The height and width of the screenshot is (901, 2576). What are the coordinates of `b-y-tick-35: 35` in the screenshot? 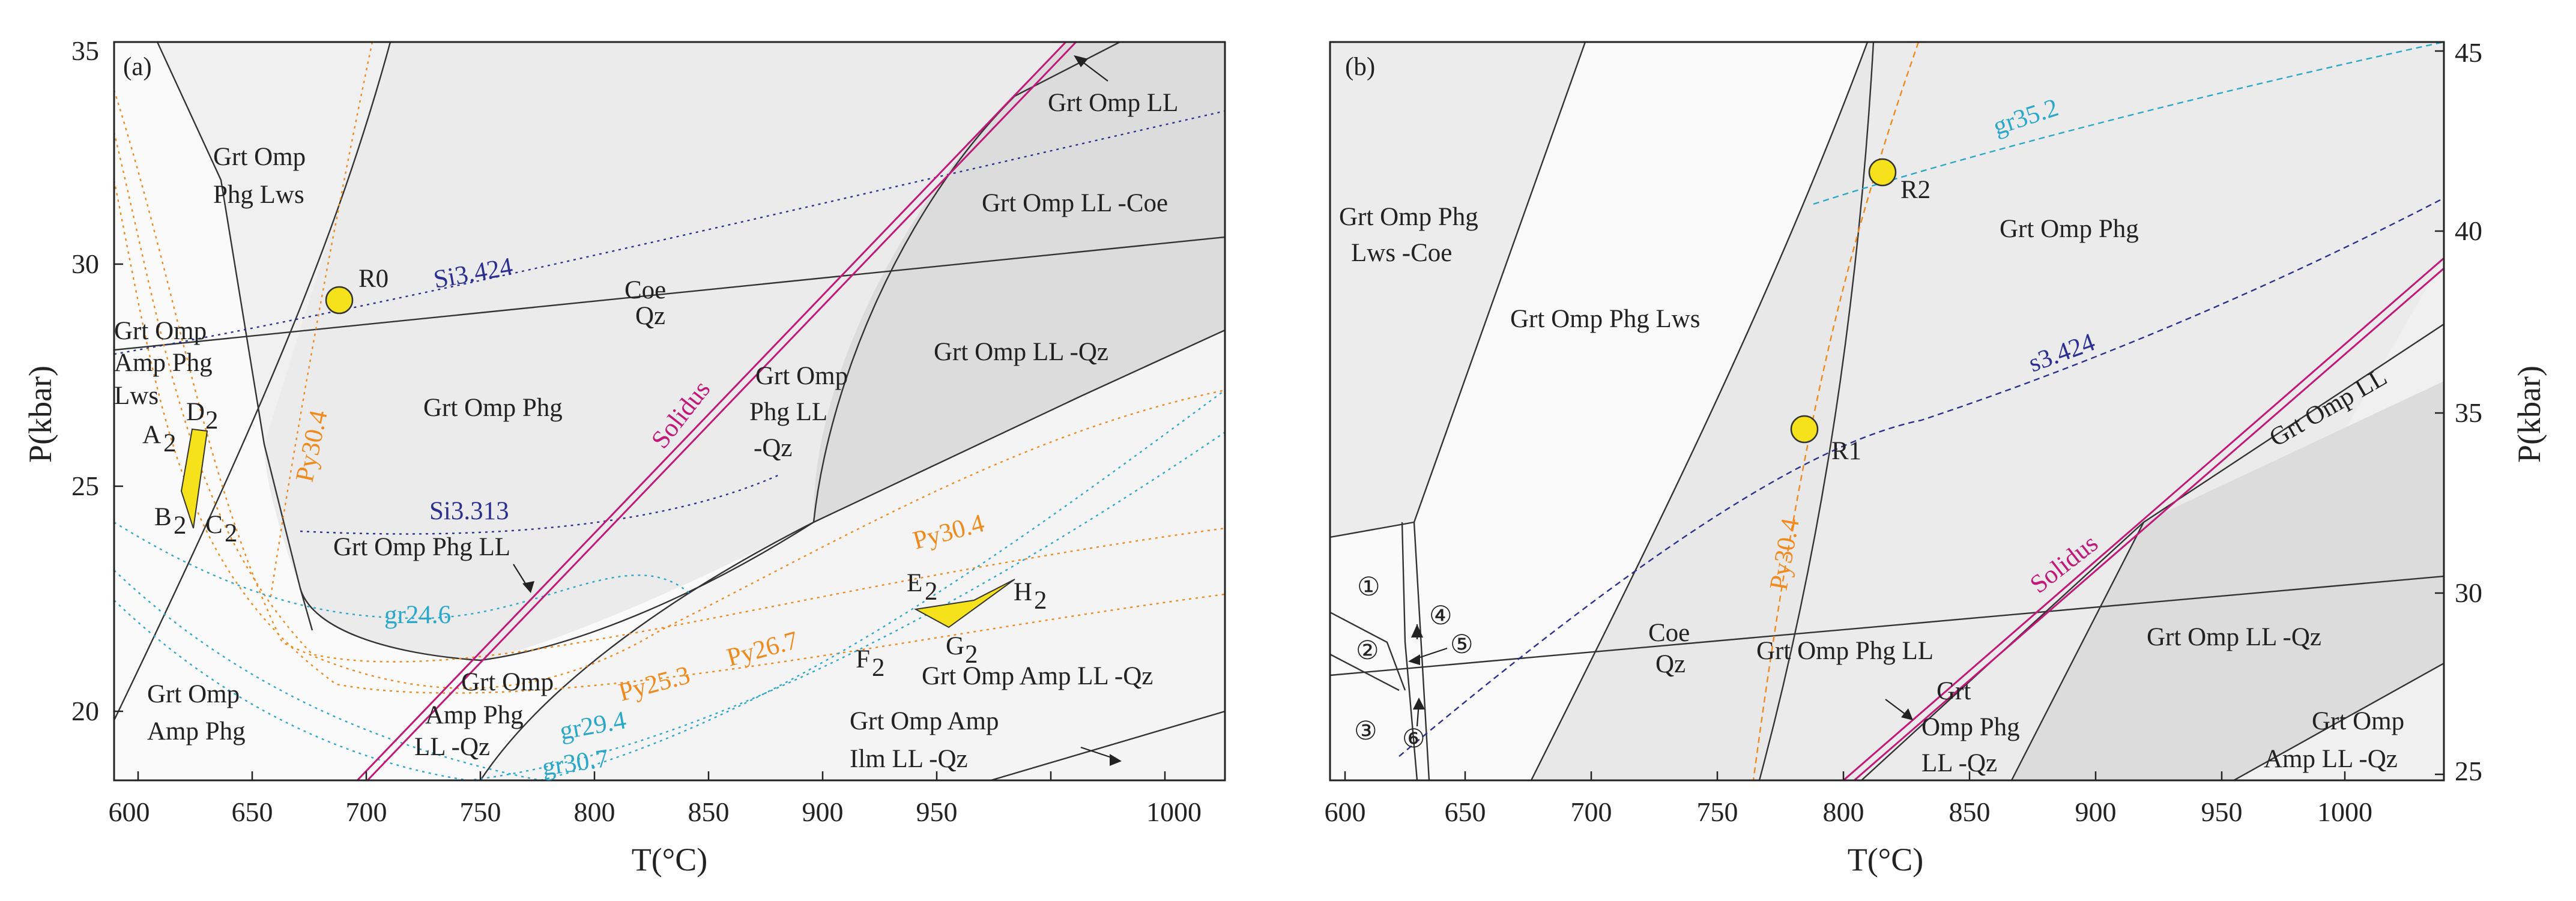 It's located at (2469, 412).